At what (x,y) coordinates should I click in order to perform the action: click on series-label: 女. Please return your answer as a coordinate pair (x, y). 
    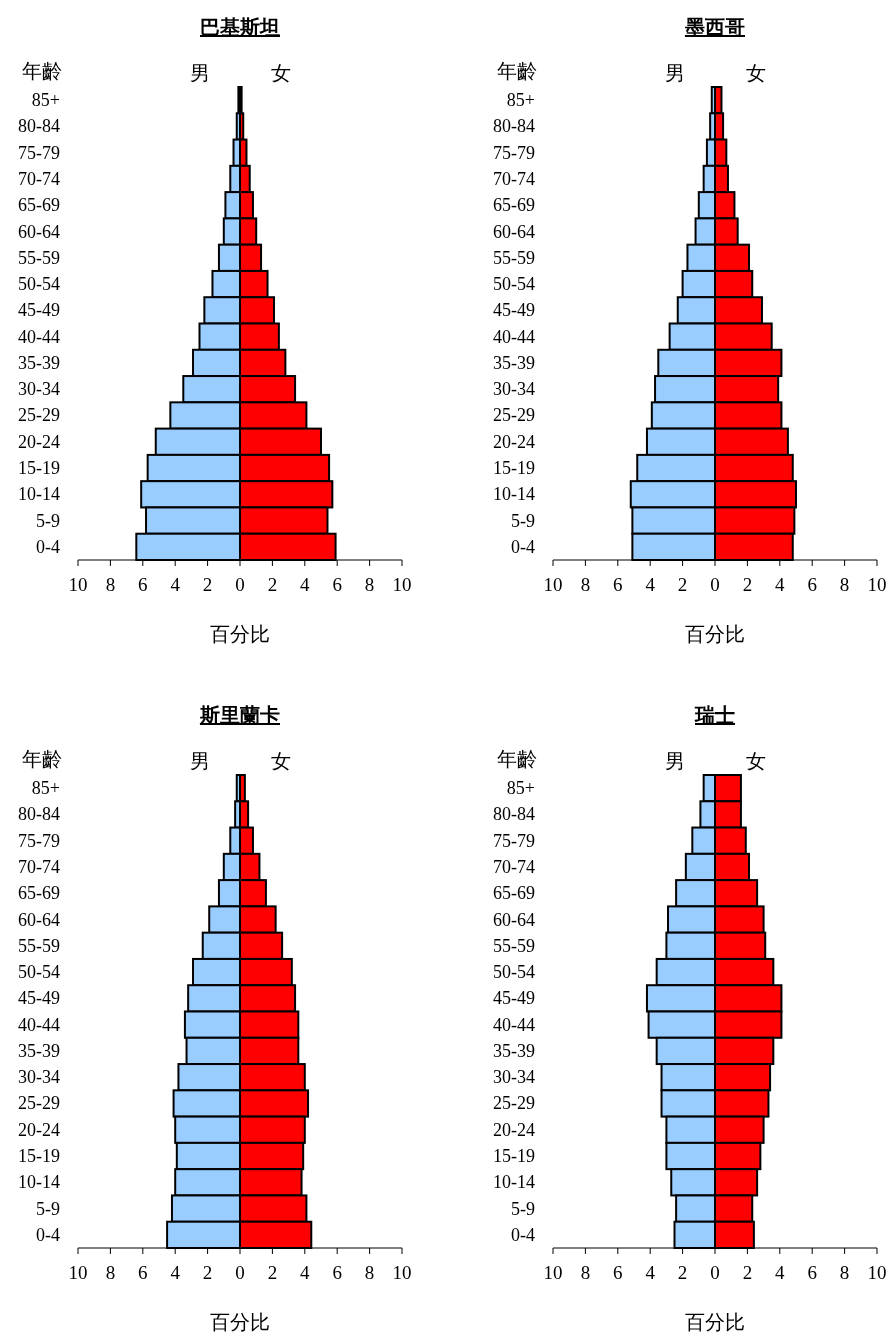
    Looking at the image, I should click on (280, 761).